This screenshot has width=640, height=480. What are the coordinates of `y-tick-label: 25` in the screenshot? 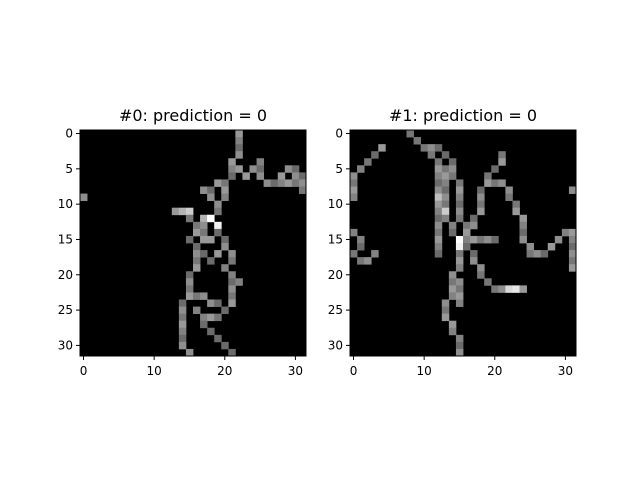 It's located at (335, 310).